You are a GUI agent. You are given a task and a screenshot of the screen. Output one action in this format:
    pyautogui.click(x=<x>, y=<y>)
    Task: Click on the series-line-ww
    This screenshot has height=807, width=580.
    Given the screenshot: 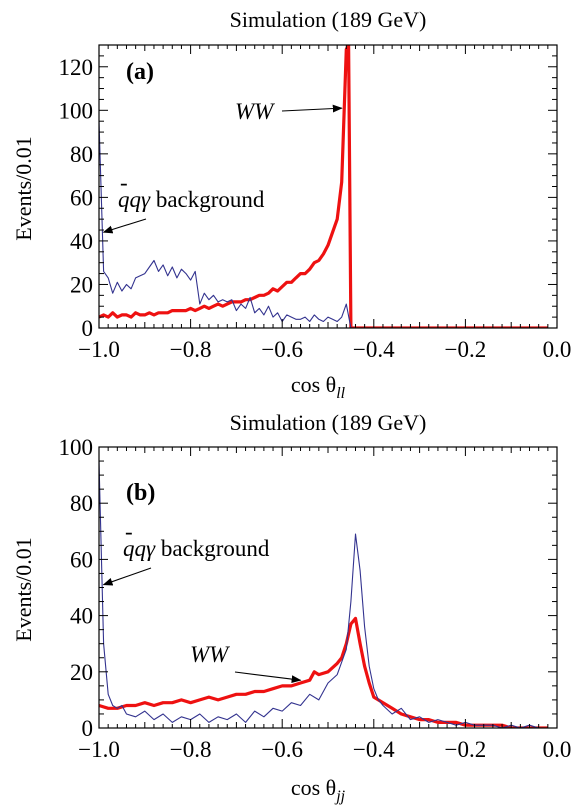 What is the action you would take?
    pyautogui.click(x=323, y=672)
    